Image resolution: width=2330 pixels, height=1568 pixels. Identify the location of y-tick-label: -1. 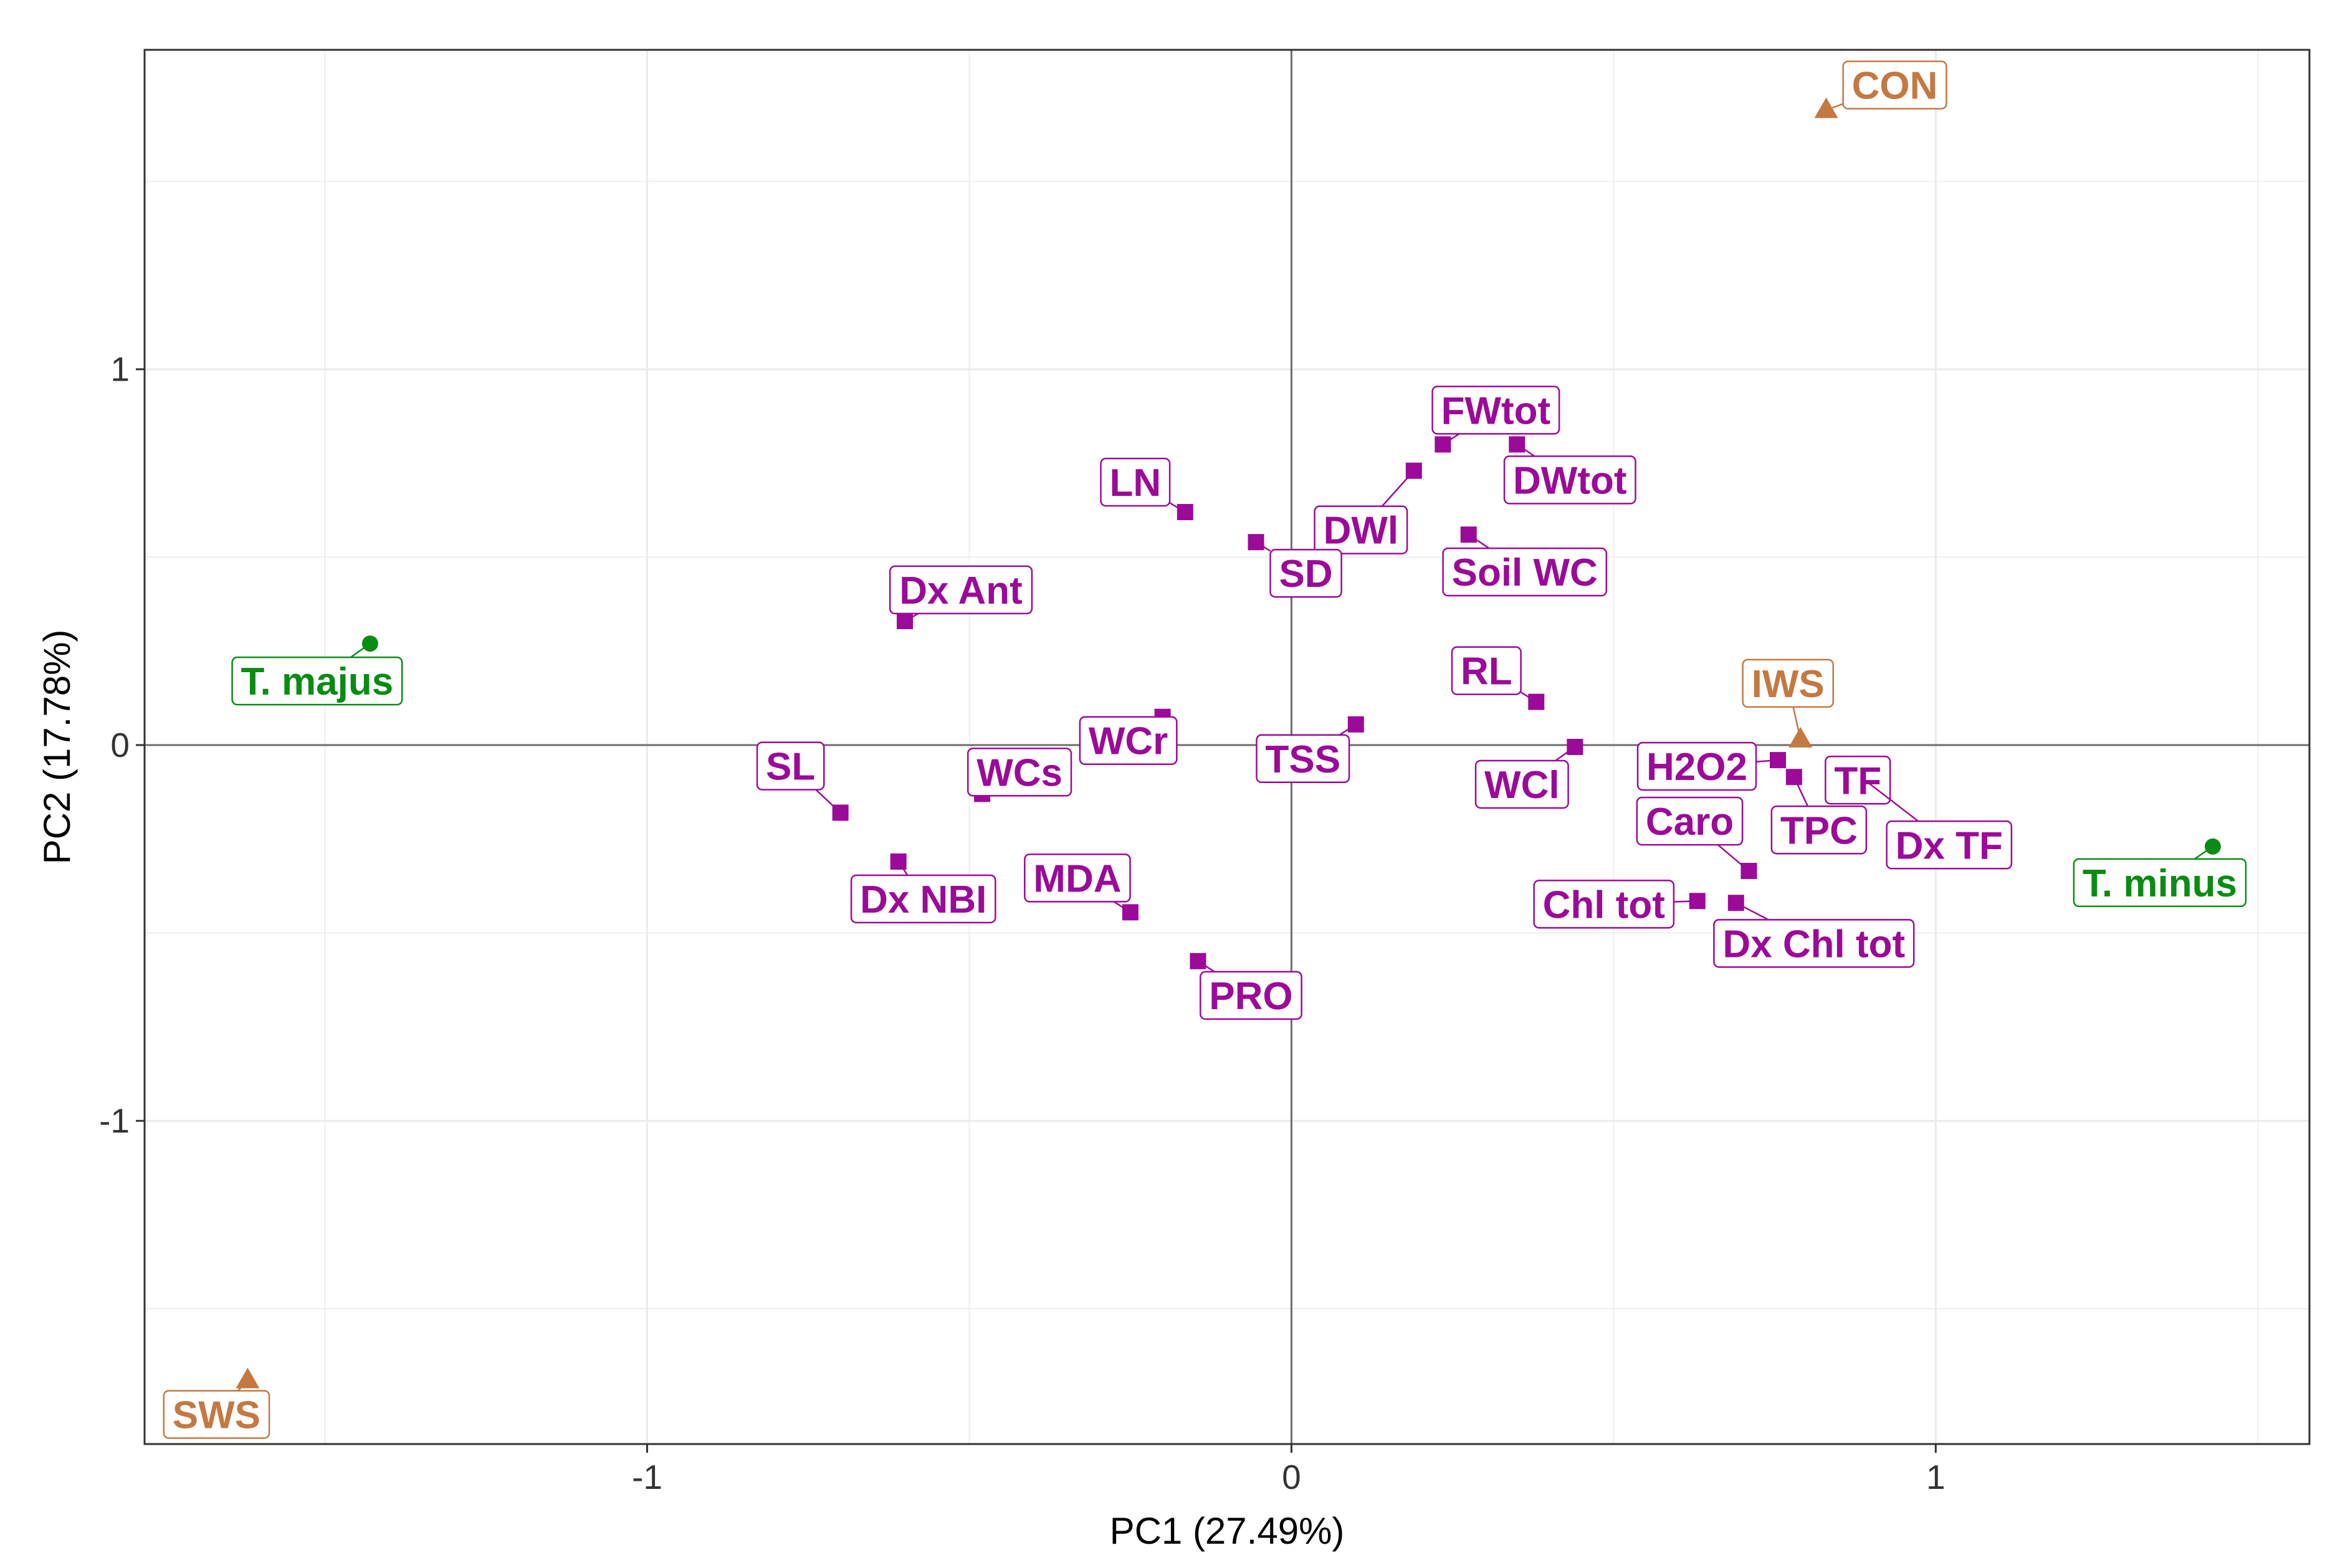
(114, 1120).